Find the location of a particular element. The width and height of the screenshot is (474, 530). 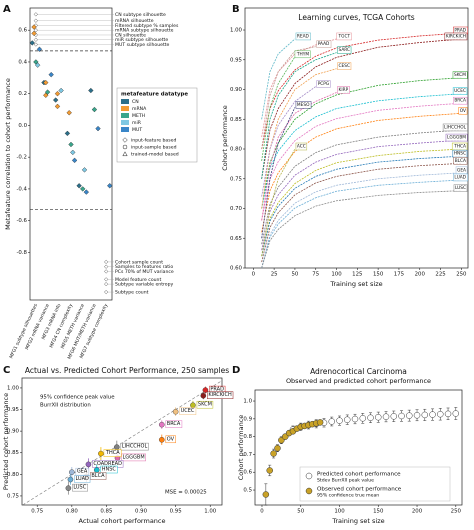

panel-label: A is located at coordinates (7, 9).